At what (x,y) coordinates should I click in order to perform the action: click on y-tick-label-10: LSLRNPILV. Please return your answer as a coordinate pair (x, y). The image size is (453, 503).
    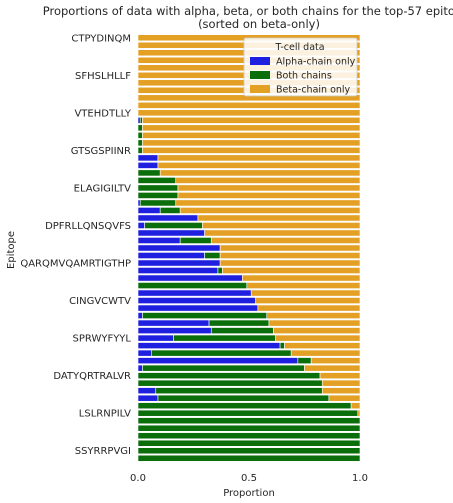
    Looking at the image, I should click on (105, 414).